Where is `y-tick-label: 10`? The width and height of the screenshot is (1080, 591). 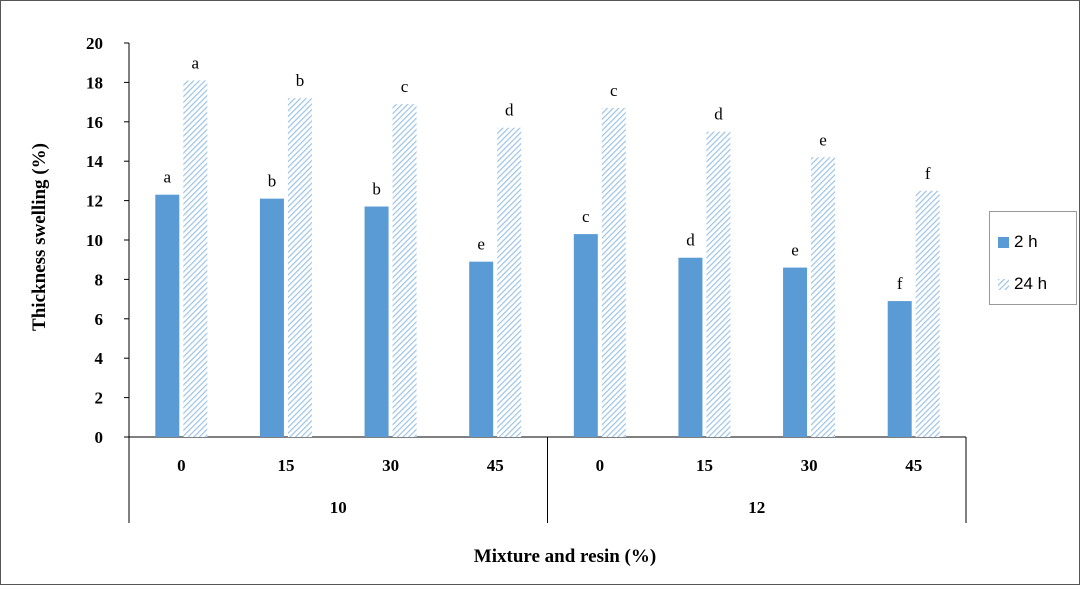 y-tick-label: 10 is located at coordinates (94, 240).